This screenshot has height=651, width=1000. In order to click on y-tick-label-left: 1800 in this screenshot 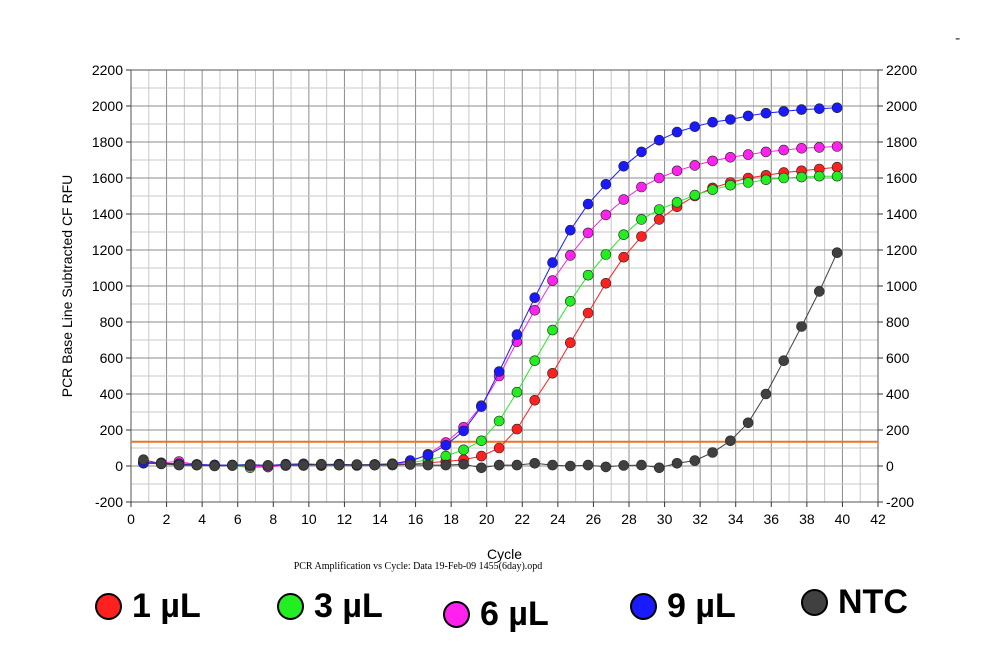, I will do `click(107, 142)`.